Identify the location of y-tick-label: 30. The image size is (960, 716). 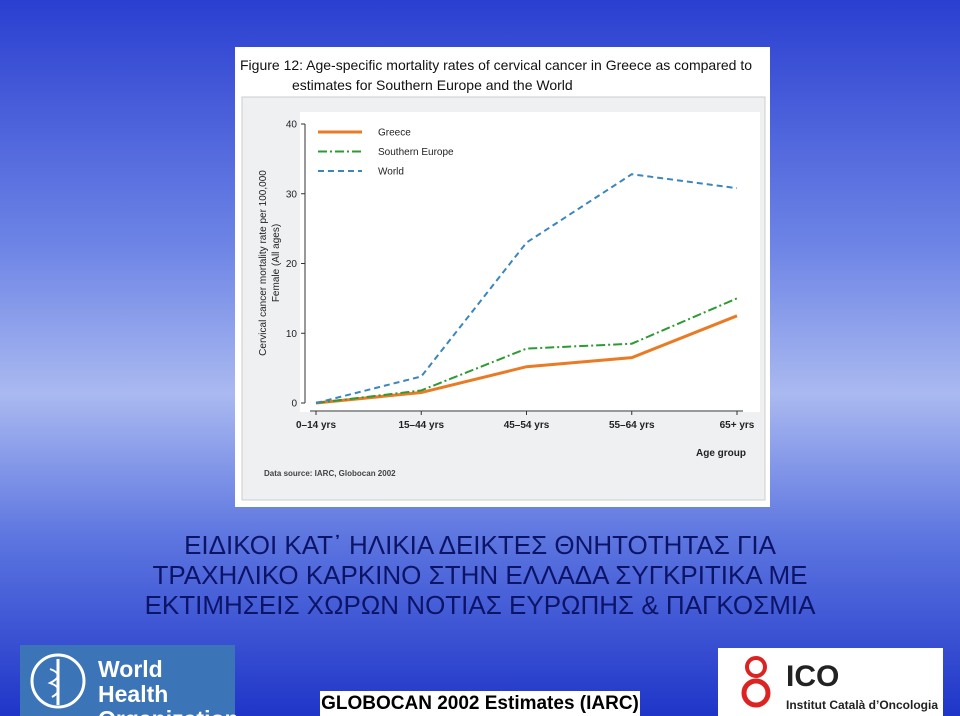
(292, 194).